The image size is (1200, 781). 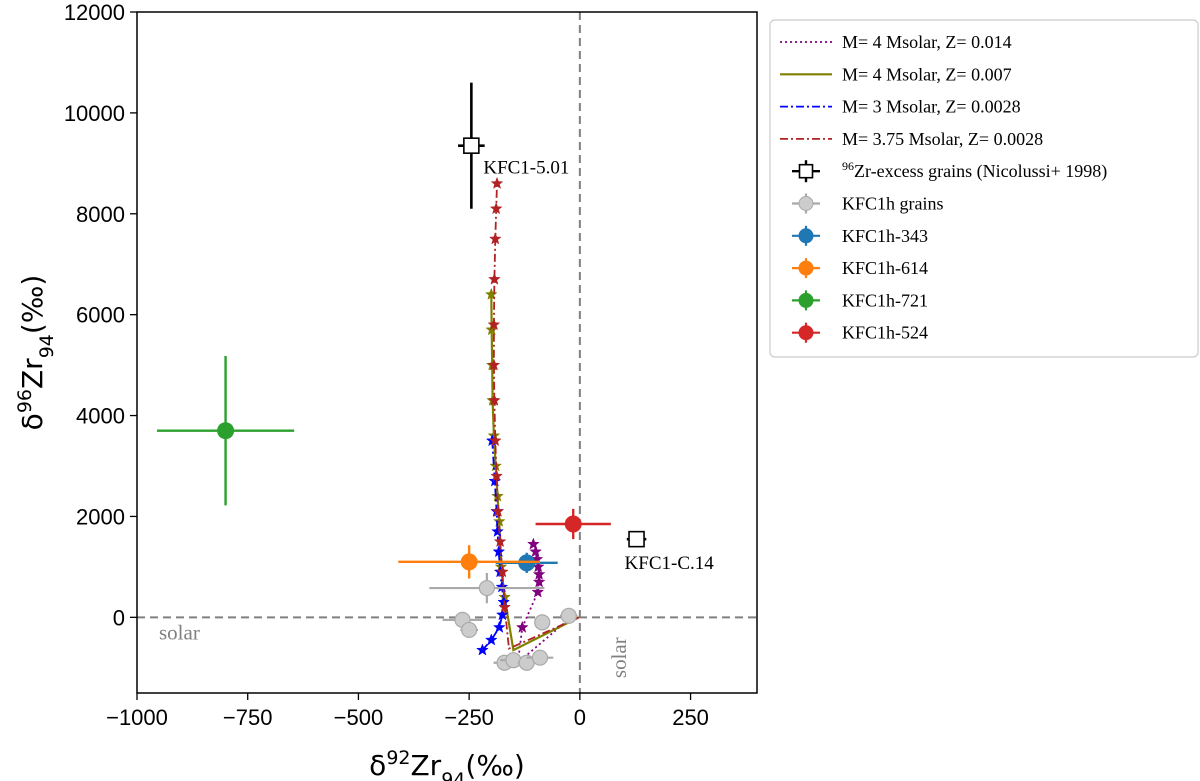 What do you see at coordinates (580, 717) in the screenshot?
I see `x-tick-label: 0` at bounding box center [580, 717].